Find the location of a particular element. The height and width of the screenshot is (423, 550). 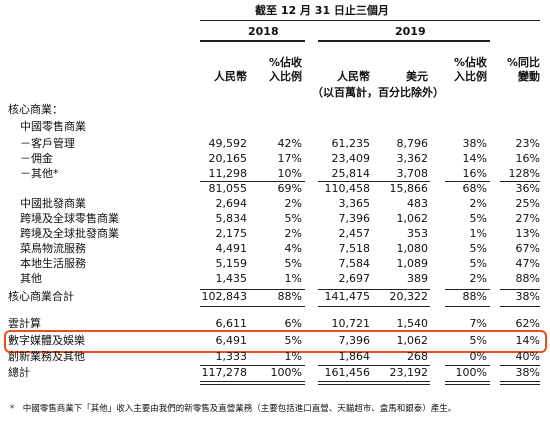

cell: 36% is located at coordinates (527, 188).